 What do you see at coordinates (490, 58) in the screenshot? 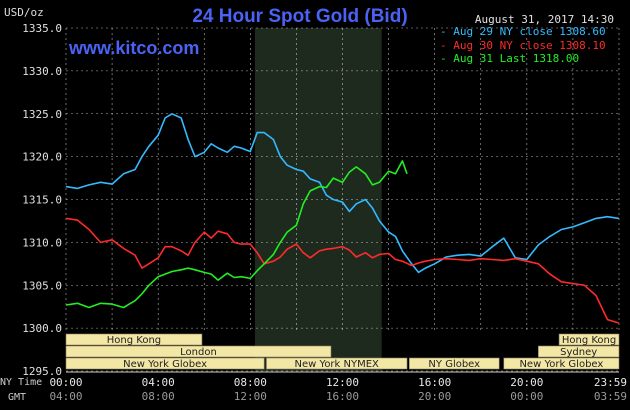
I see `legend-label: Aug 31 Last` at bounding box center [490, 58].